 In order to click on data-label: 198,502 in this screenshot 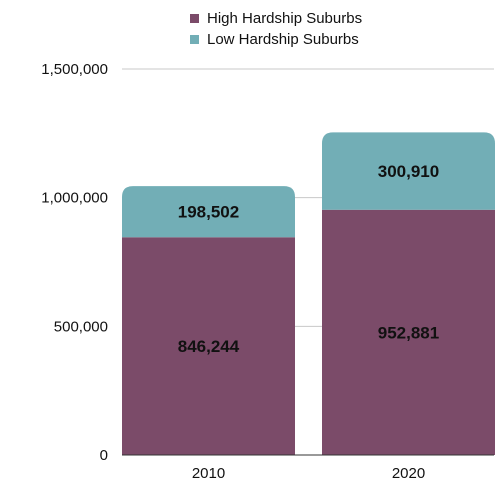, I will do `click(208, 212)`.